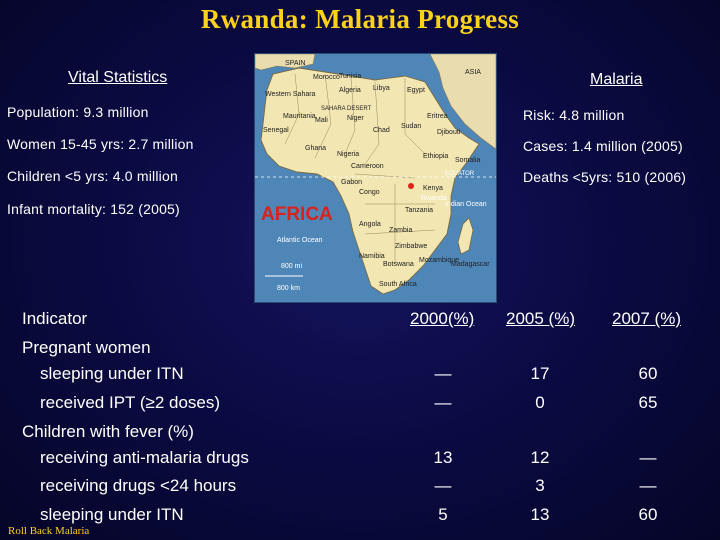 The width and height of the screenshot is (720, 540). I want to click on map-label-djibouti: Djibouti, so click(449, 132).